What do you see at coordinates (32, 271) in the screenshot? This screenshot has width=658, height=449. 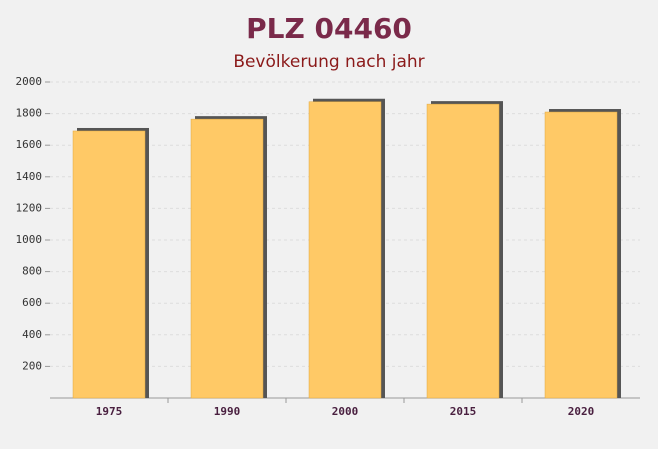 I see `y-tick-label: 800` at bounding box center [32, 271].